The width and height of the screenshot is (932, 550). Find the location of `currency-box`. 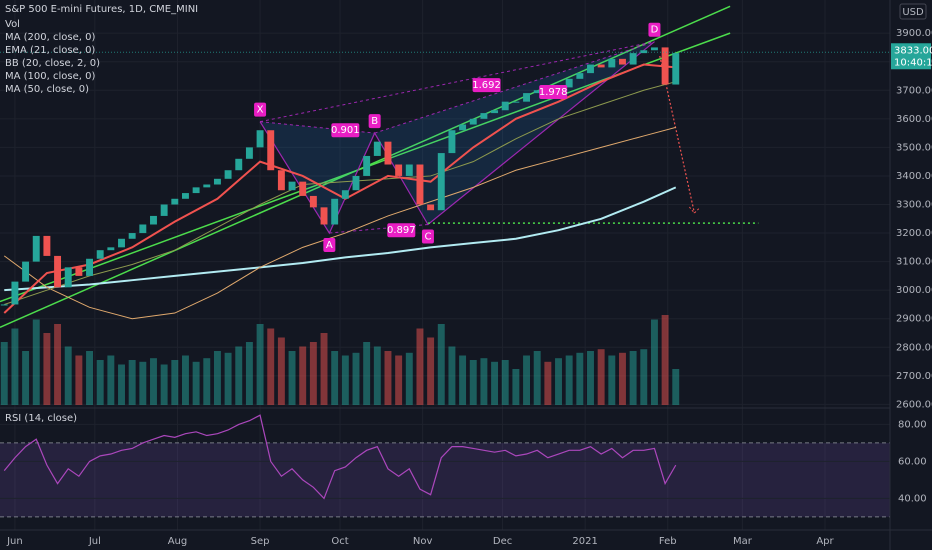

currency-box is located at coordinates (913, 11).